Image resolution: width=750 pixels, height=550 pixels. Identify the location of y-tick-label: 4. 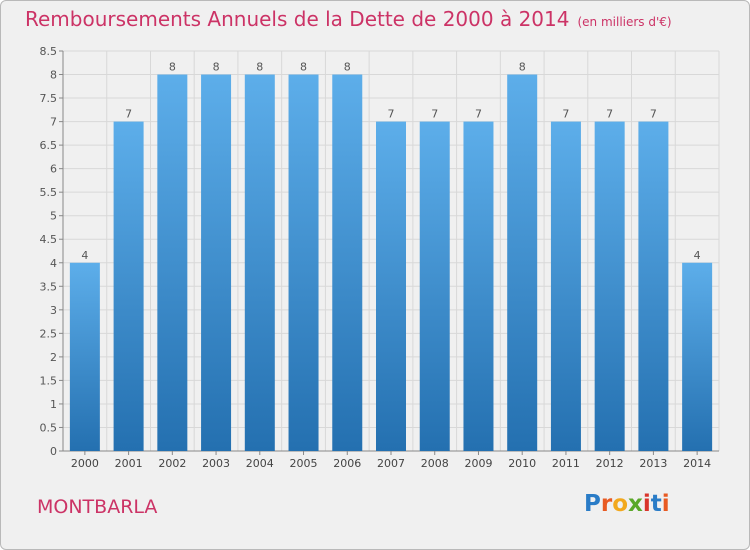
(53, 263).